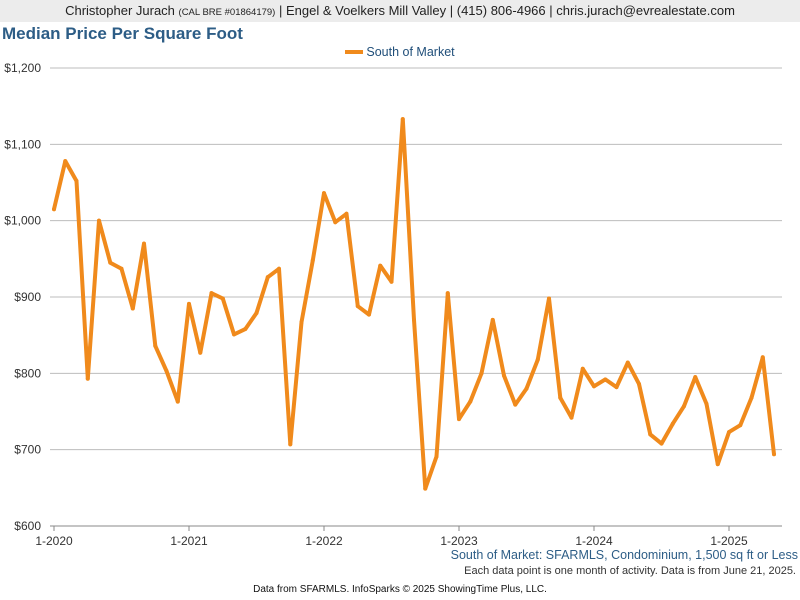  I want to click on x-tick-label: 1-2025, so click(729, 541).